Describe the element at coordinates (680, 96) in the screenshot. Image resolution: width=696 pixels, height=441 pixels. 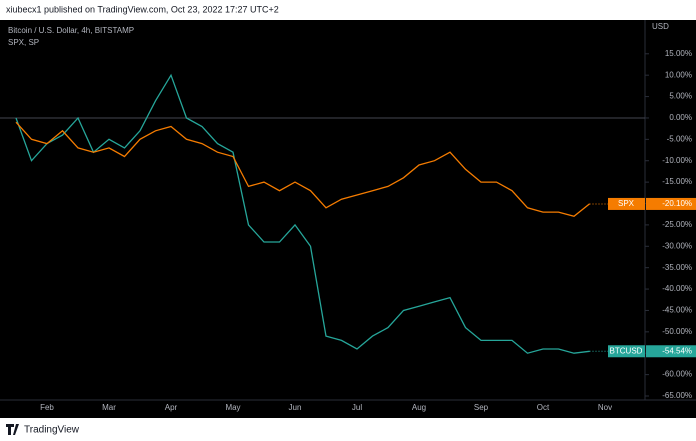
I see `y-tick-label: 5.00%` at that location.